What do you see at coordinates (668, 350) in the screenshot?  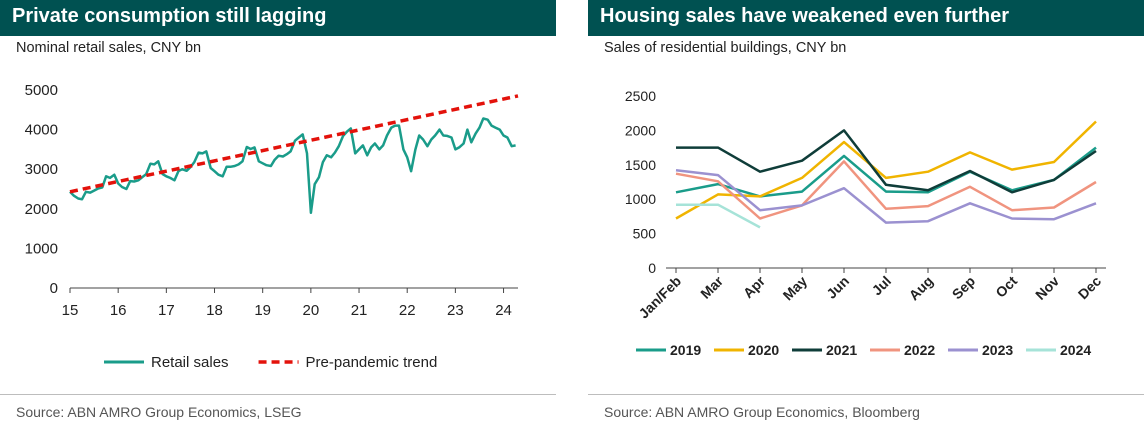 I see `legend-item-2019: 2019` at bounding box center [668, 350].